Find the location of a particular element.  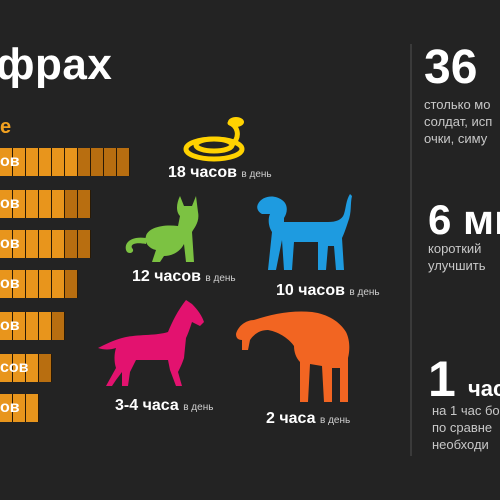

stat-2-line: короткий is located at coordinates (455, 248).